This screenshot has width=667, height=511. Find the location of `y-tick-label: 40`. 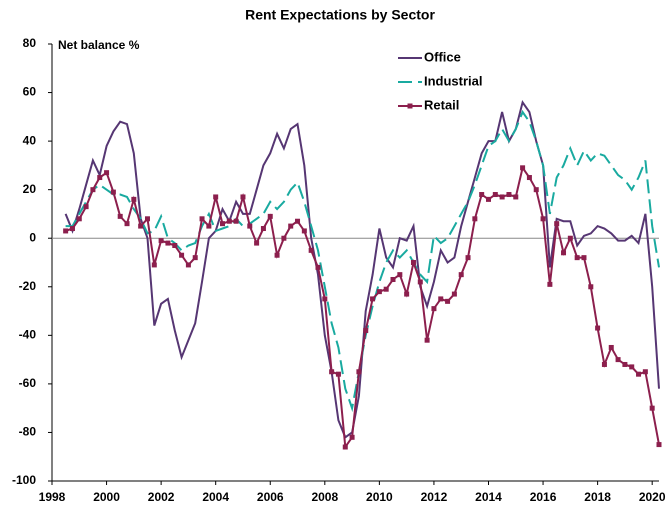

y-tick-label: 40 is located at coordinates (30, 140).